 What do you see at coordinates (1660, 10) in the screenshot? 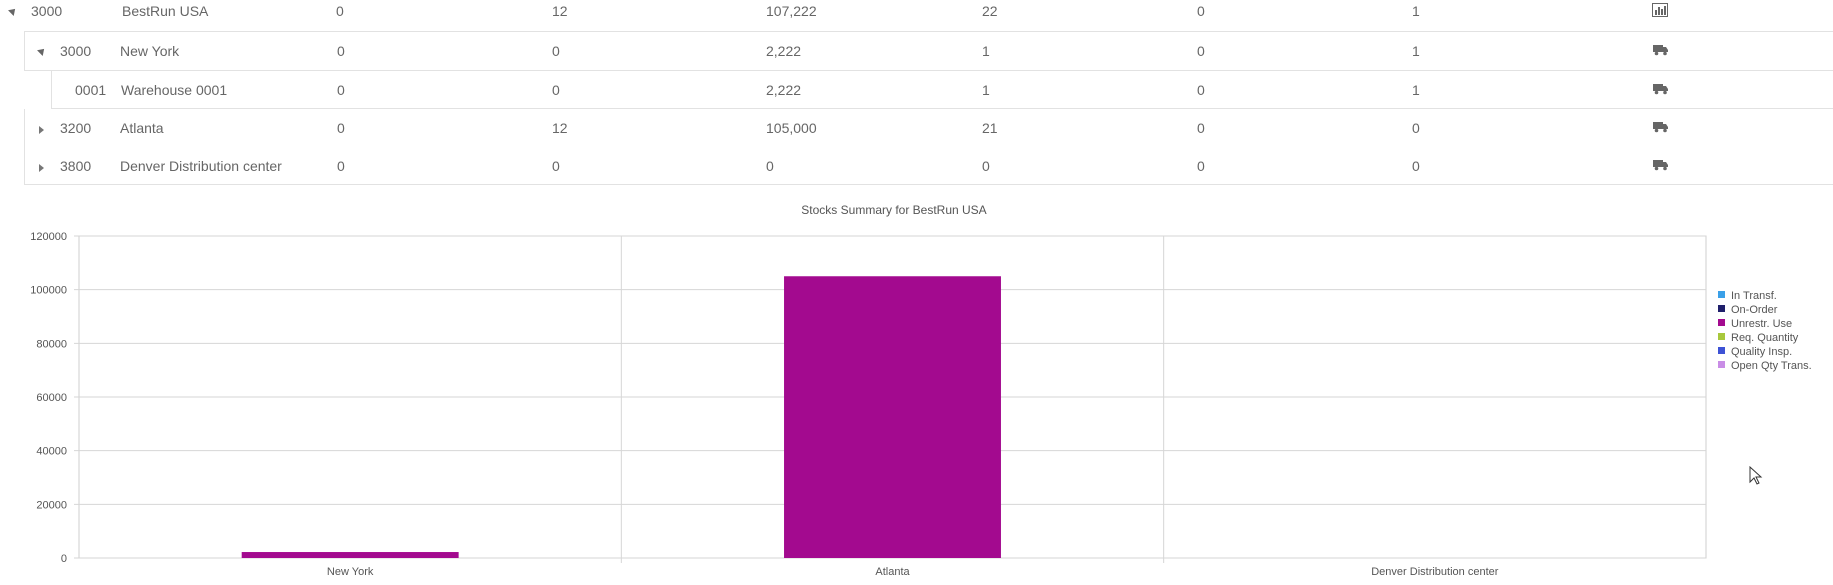
I see `bar-chart-icon` at bounding box center [1660, 10].